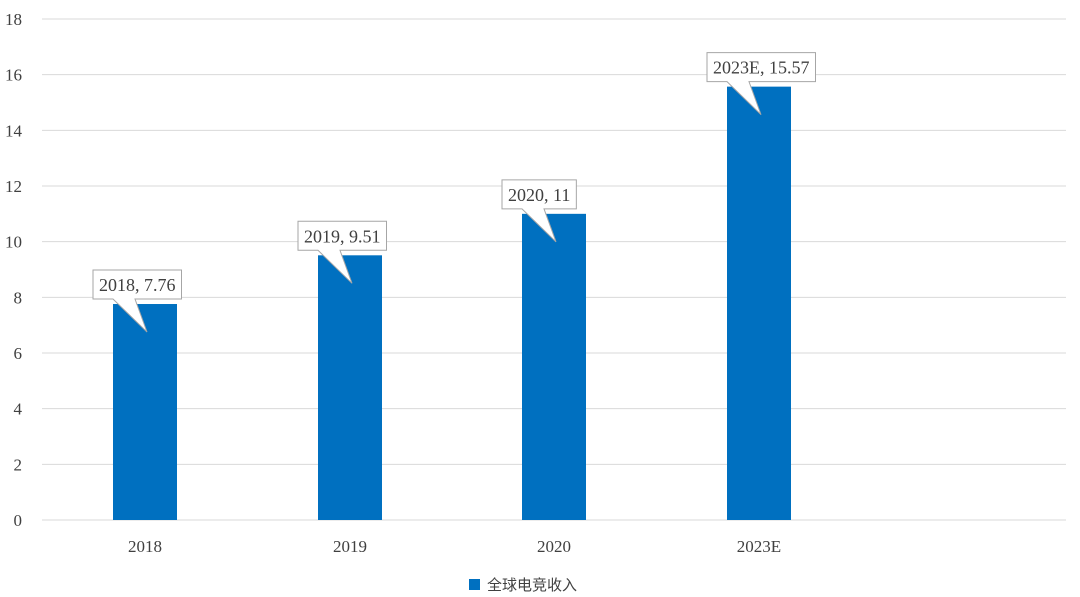 The height and width of the screenshot is (597, 1080). Describe the element at coordinates (474, 584) in the screenshot. I see `legend-swatch` at that location.